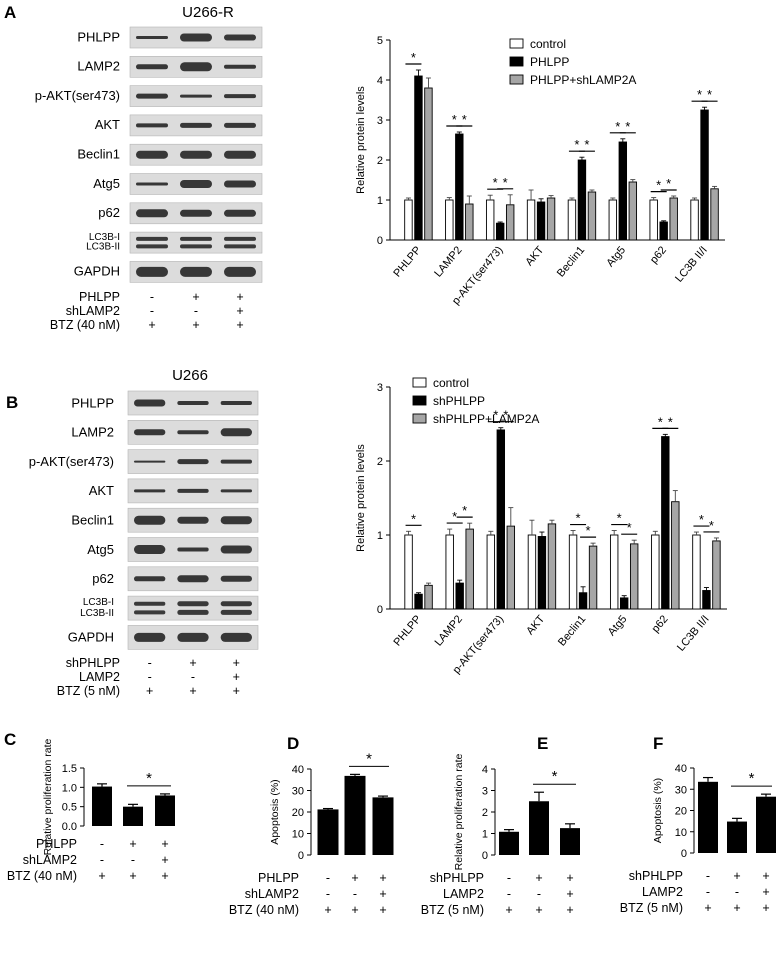 The image size is (784, 970). I want to click on y-tick-label: 30, so click(681, 790).